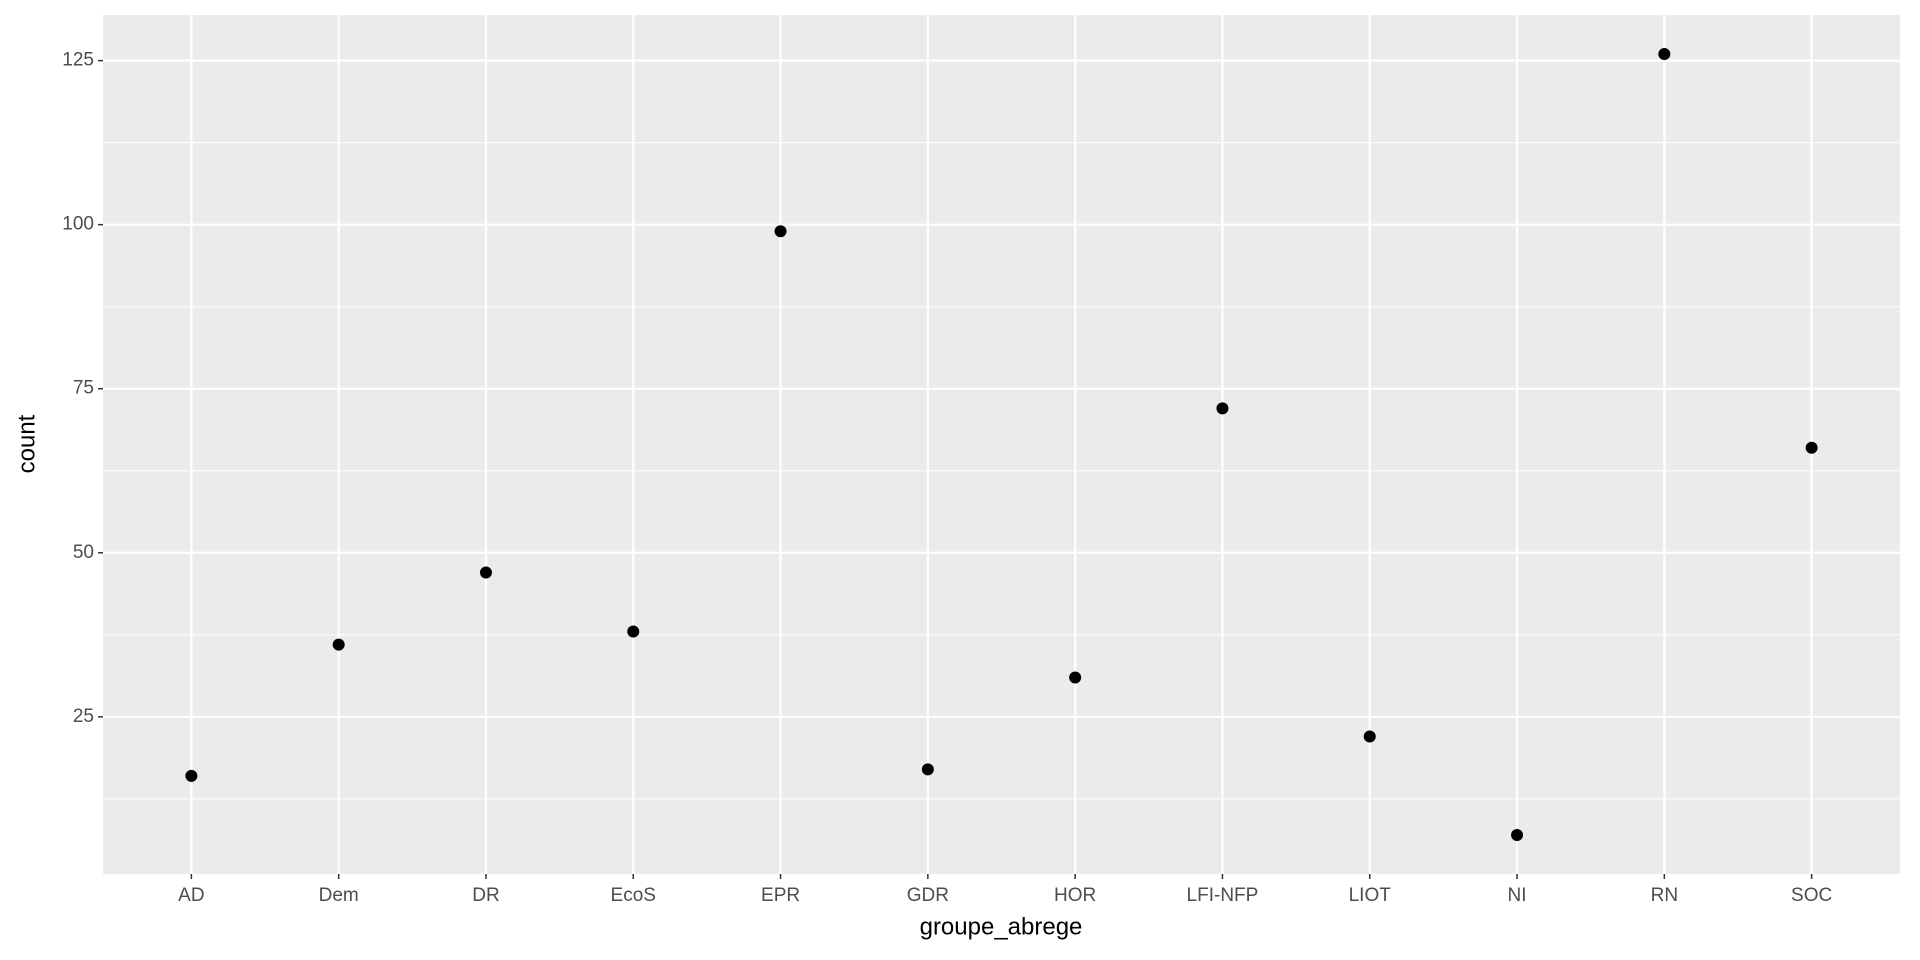  Describe the element at coordinates (83, 388) in the screenshot. I see `y-tick-label: 75` at that location.